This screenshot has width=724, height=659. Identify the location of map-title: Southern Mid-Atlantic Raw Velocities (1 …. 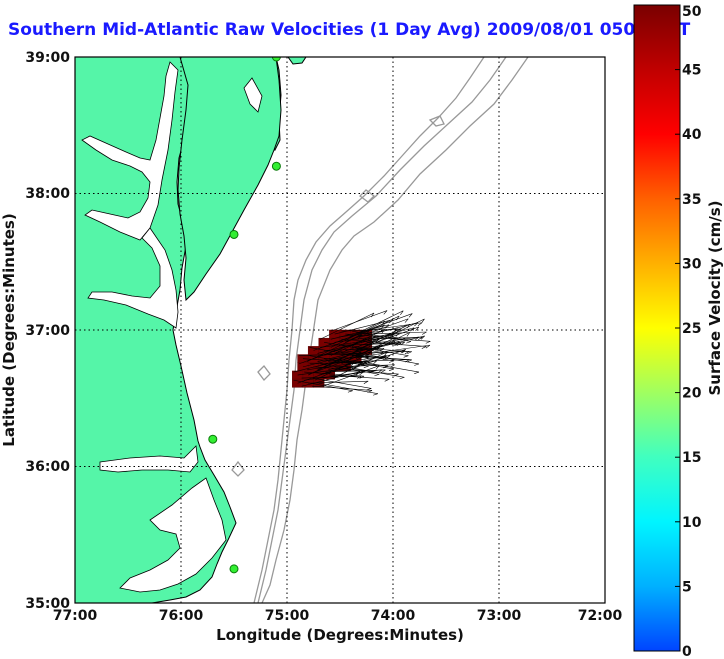
(349, 30).